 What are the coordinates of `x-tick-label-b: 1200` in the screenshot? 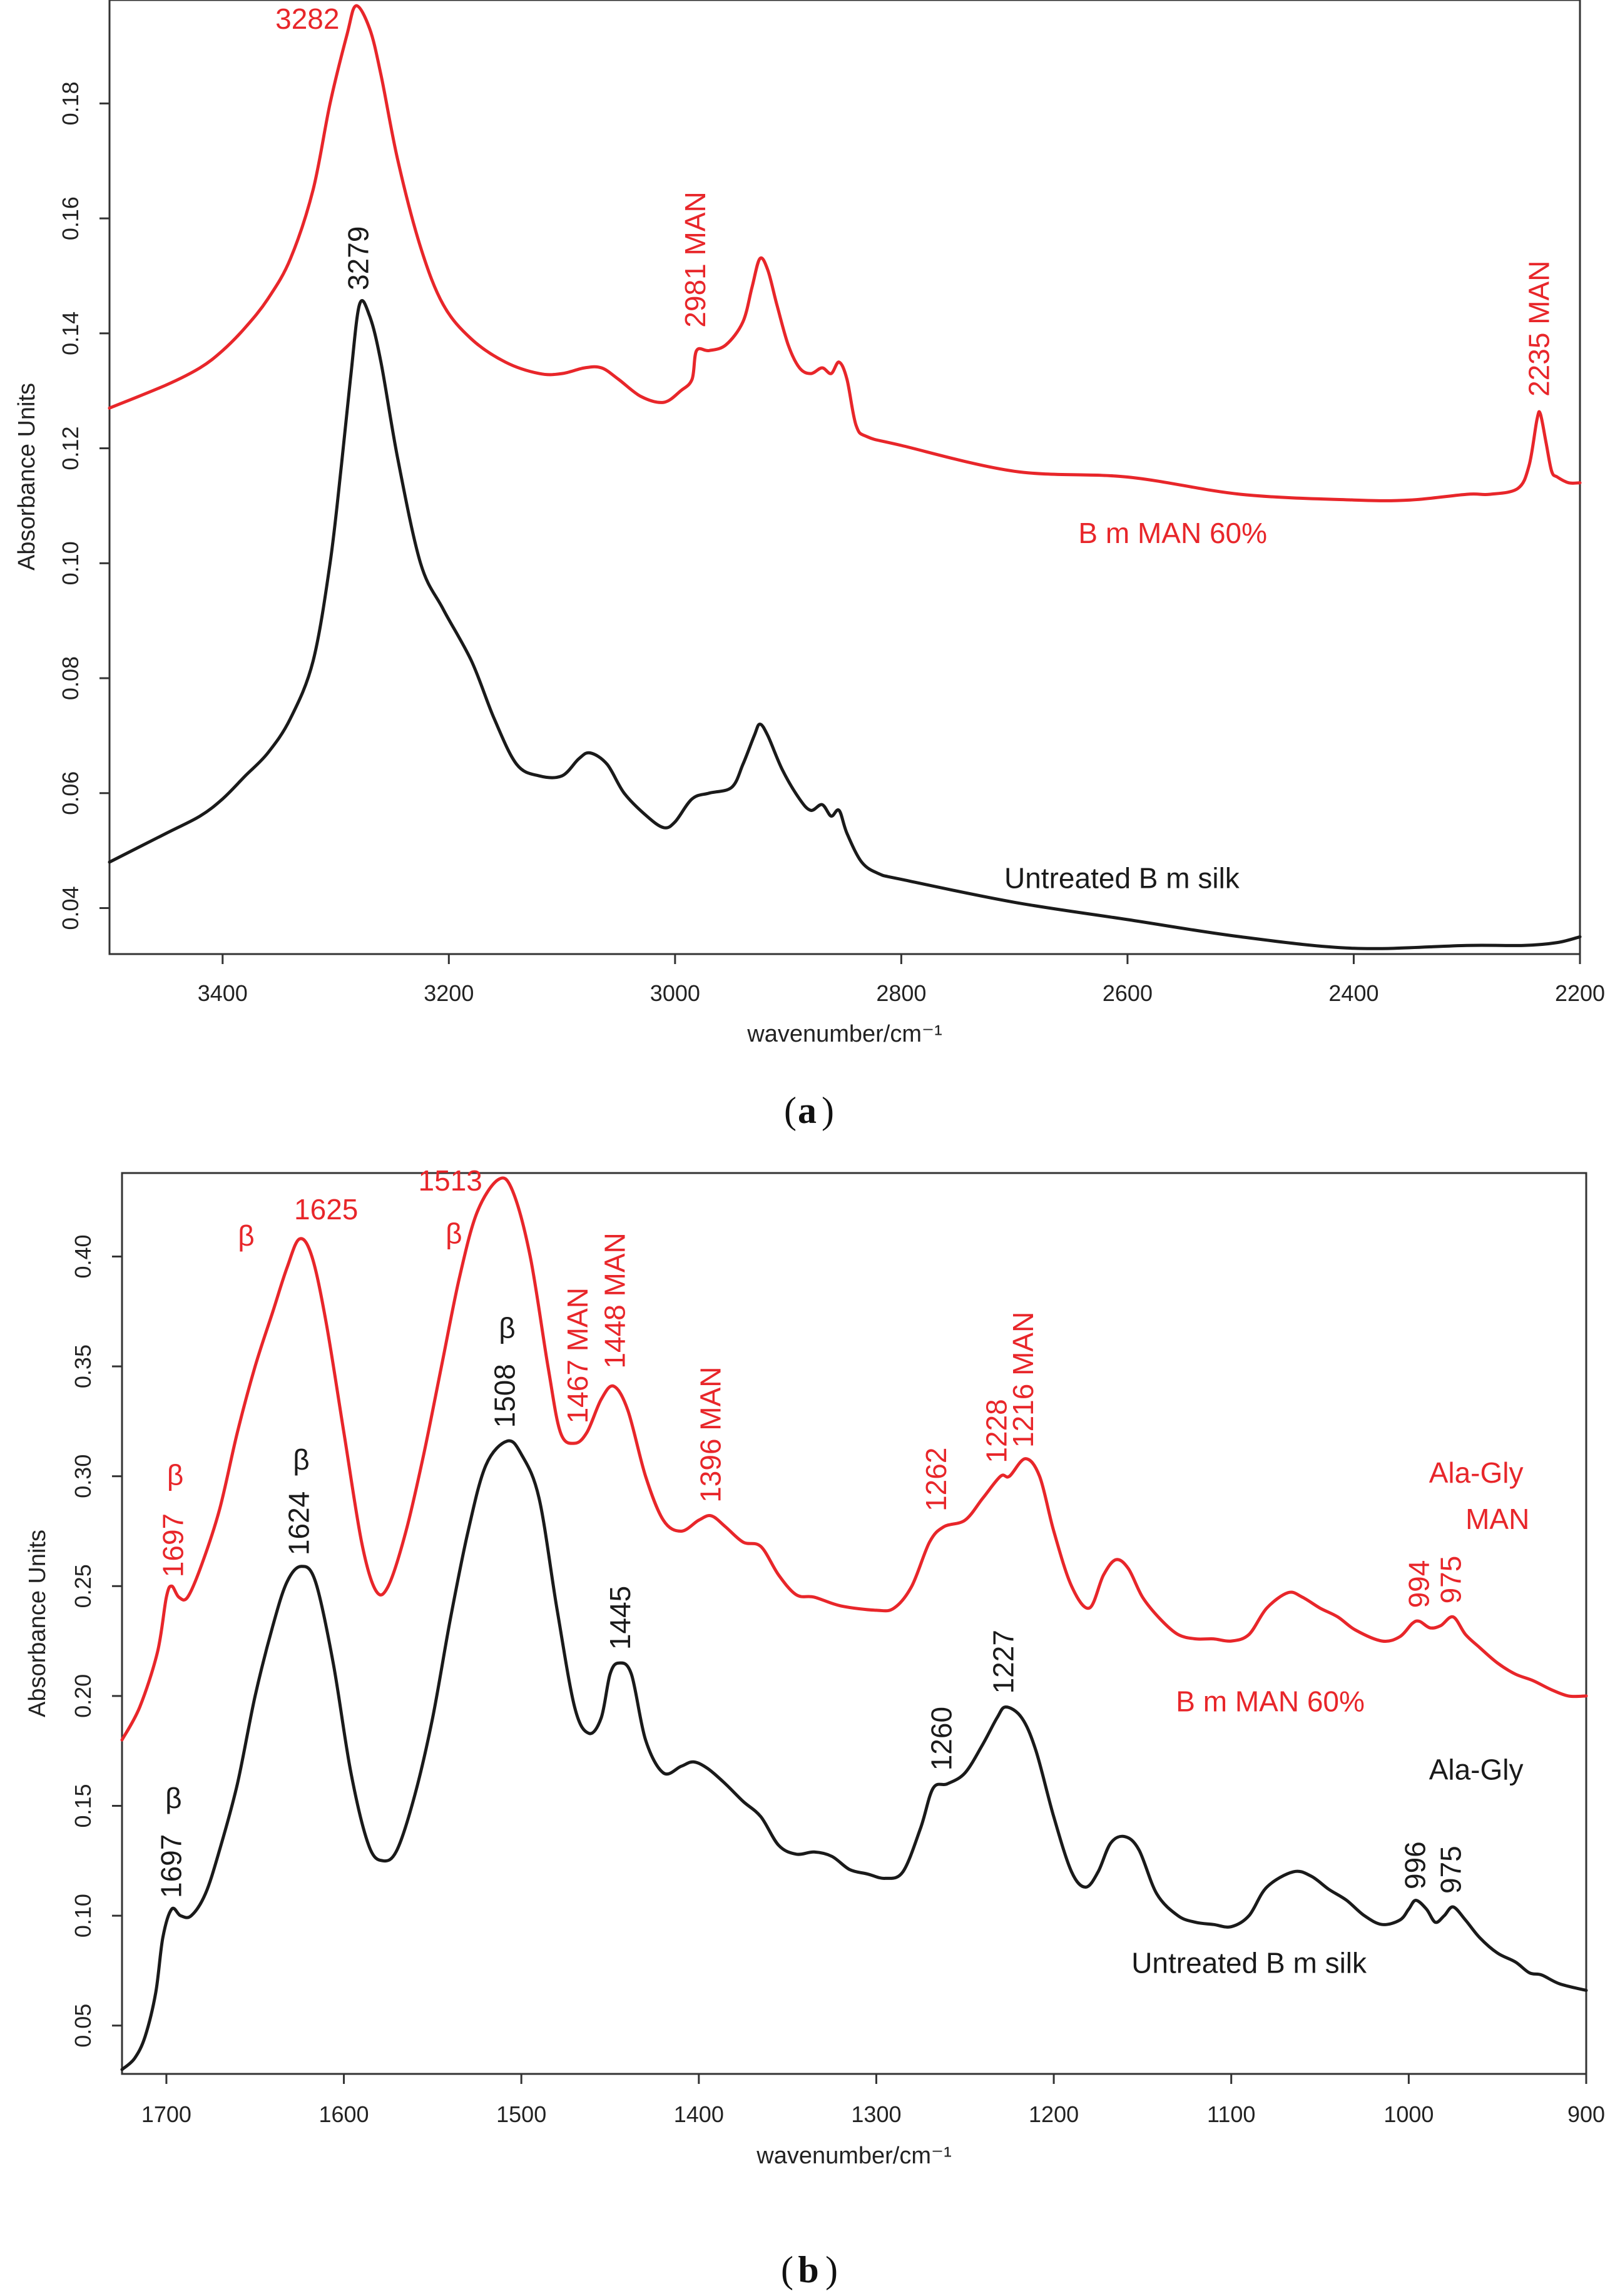 It's located at (1054, 2114).